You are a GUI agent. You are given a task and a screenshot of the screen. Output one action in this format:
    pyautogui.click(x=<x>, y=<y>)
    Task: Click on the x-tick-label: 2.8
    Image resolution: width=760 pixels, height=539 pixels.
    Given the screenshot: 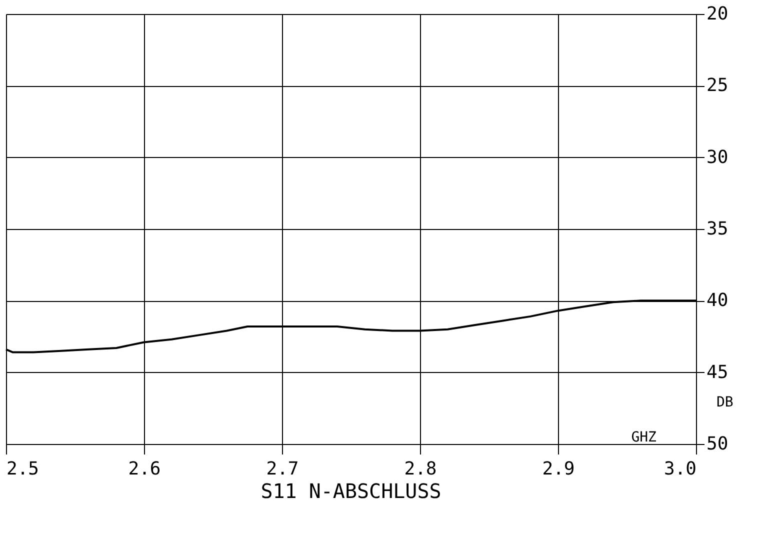 What is the action you would take?
    pyautogui.click(x=420, y=469)
    